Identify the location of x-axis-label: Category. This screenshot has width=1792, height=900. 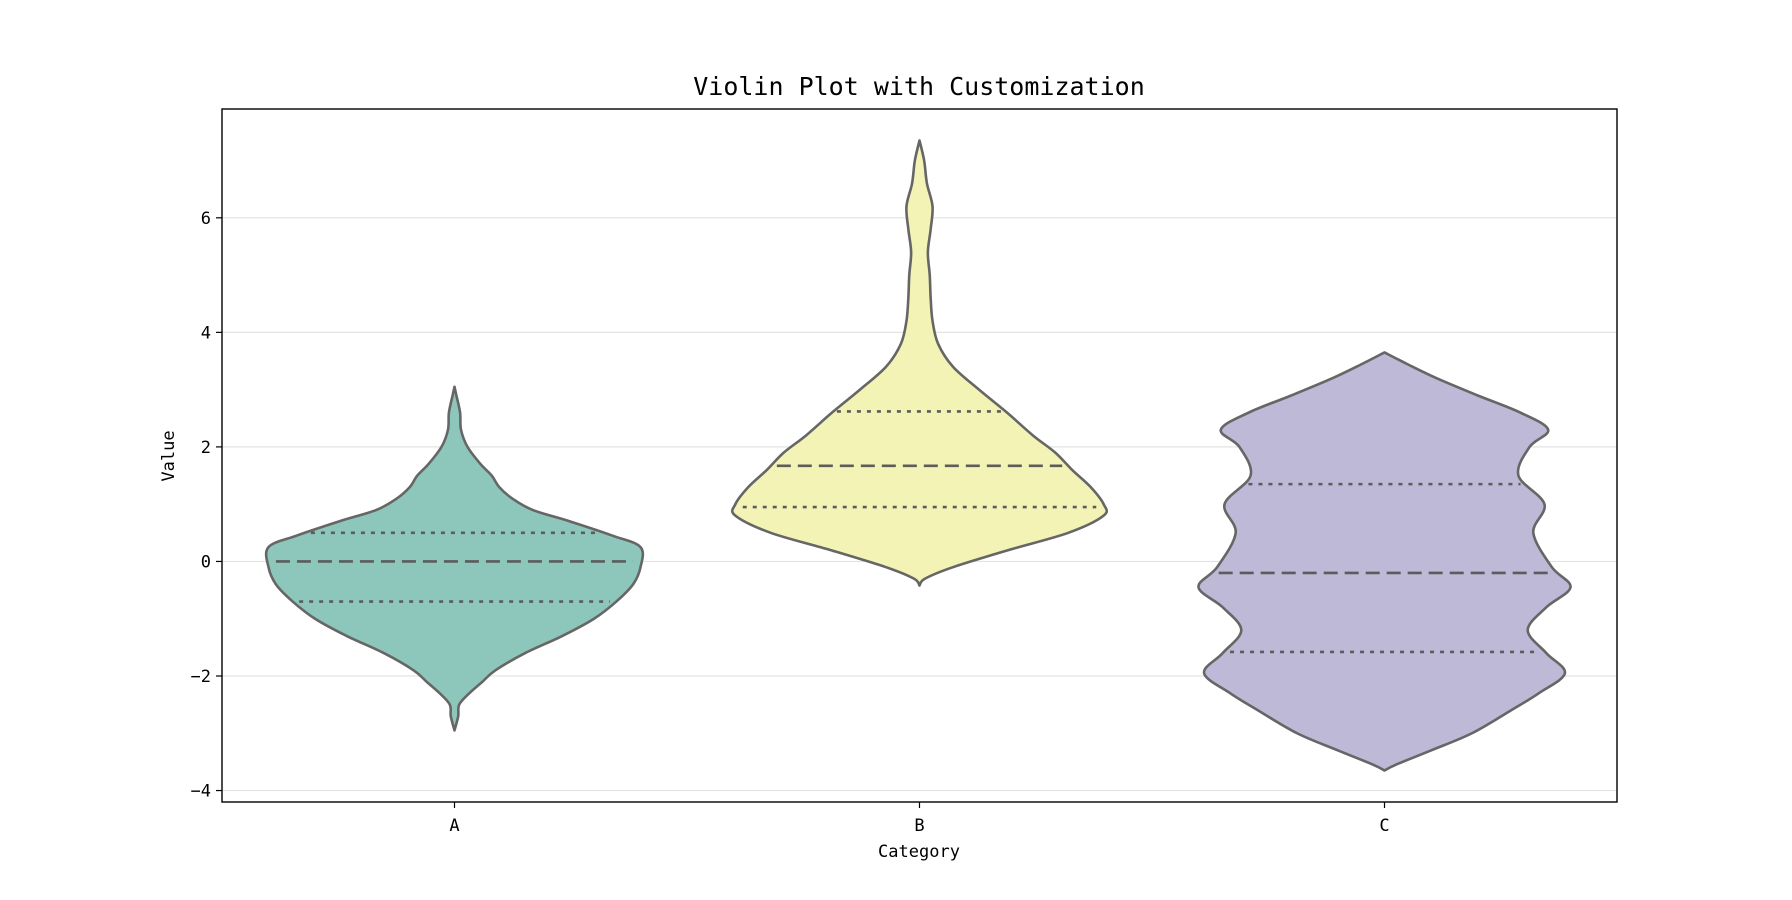
(919, 852).